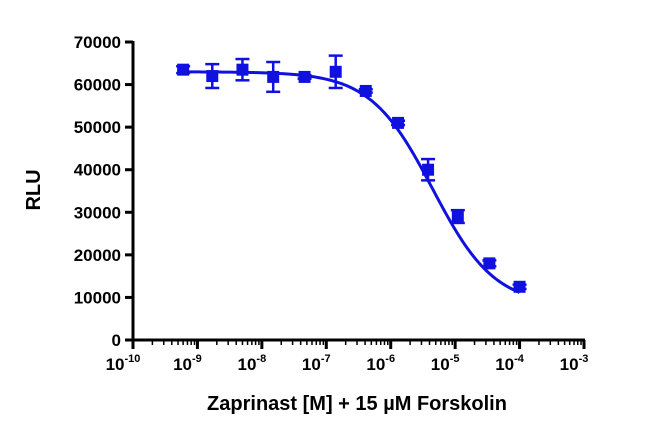 The width and height of the screenshot is (650, 437). Describe the element at coordinates (116, 340) in the screenshot. I see `y-tick-label: 0` at that location.